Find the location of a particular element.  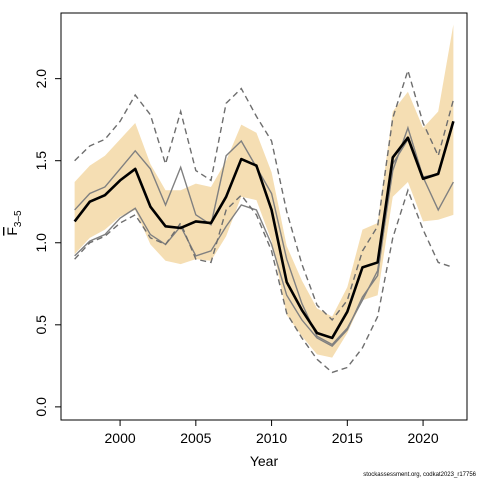

y-tick-label-2.0: 2.0 is located at coordinates (41, 79).